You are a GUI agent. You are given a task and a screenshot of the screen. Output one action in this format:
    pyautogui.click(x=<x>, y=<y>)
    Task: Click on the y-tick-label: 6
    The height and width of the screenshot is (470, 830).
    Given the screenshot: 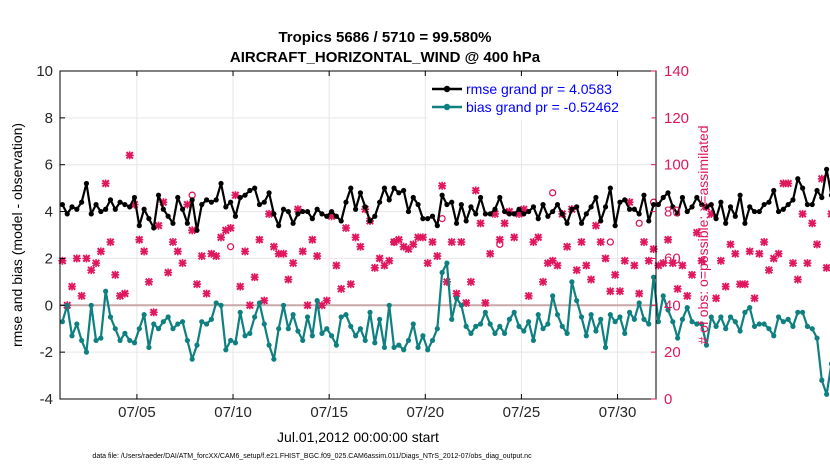 What is the action you would take?
    pyautogui.click(x=49, y=165)
    